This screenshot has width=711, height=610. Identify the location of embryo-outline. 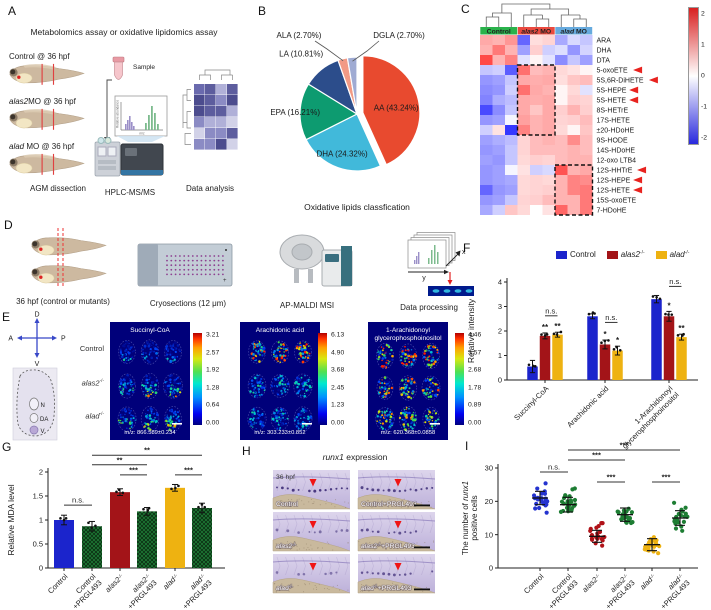
(408, 388).